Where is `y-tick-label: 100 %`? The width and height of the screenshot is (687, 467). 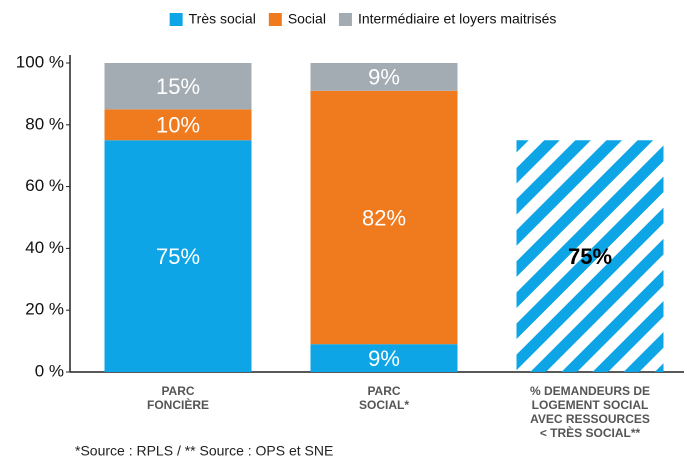
y-tick-label: 100 % is located at coordinates (40, 61).